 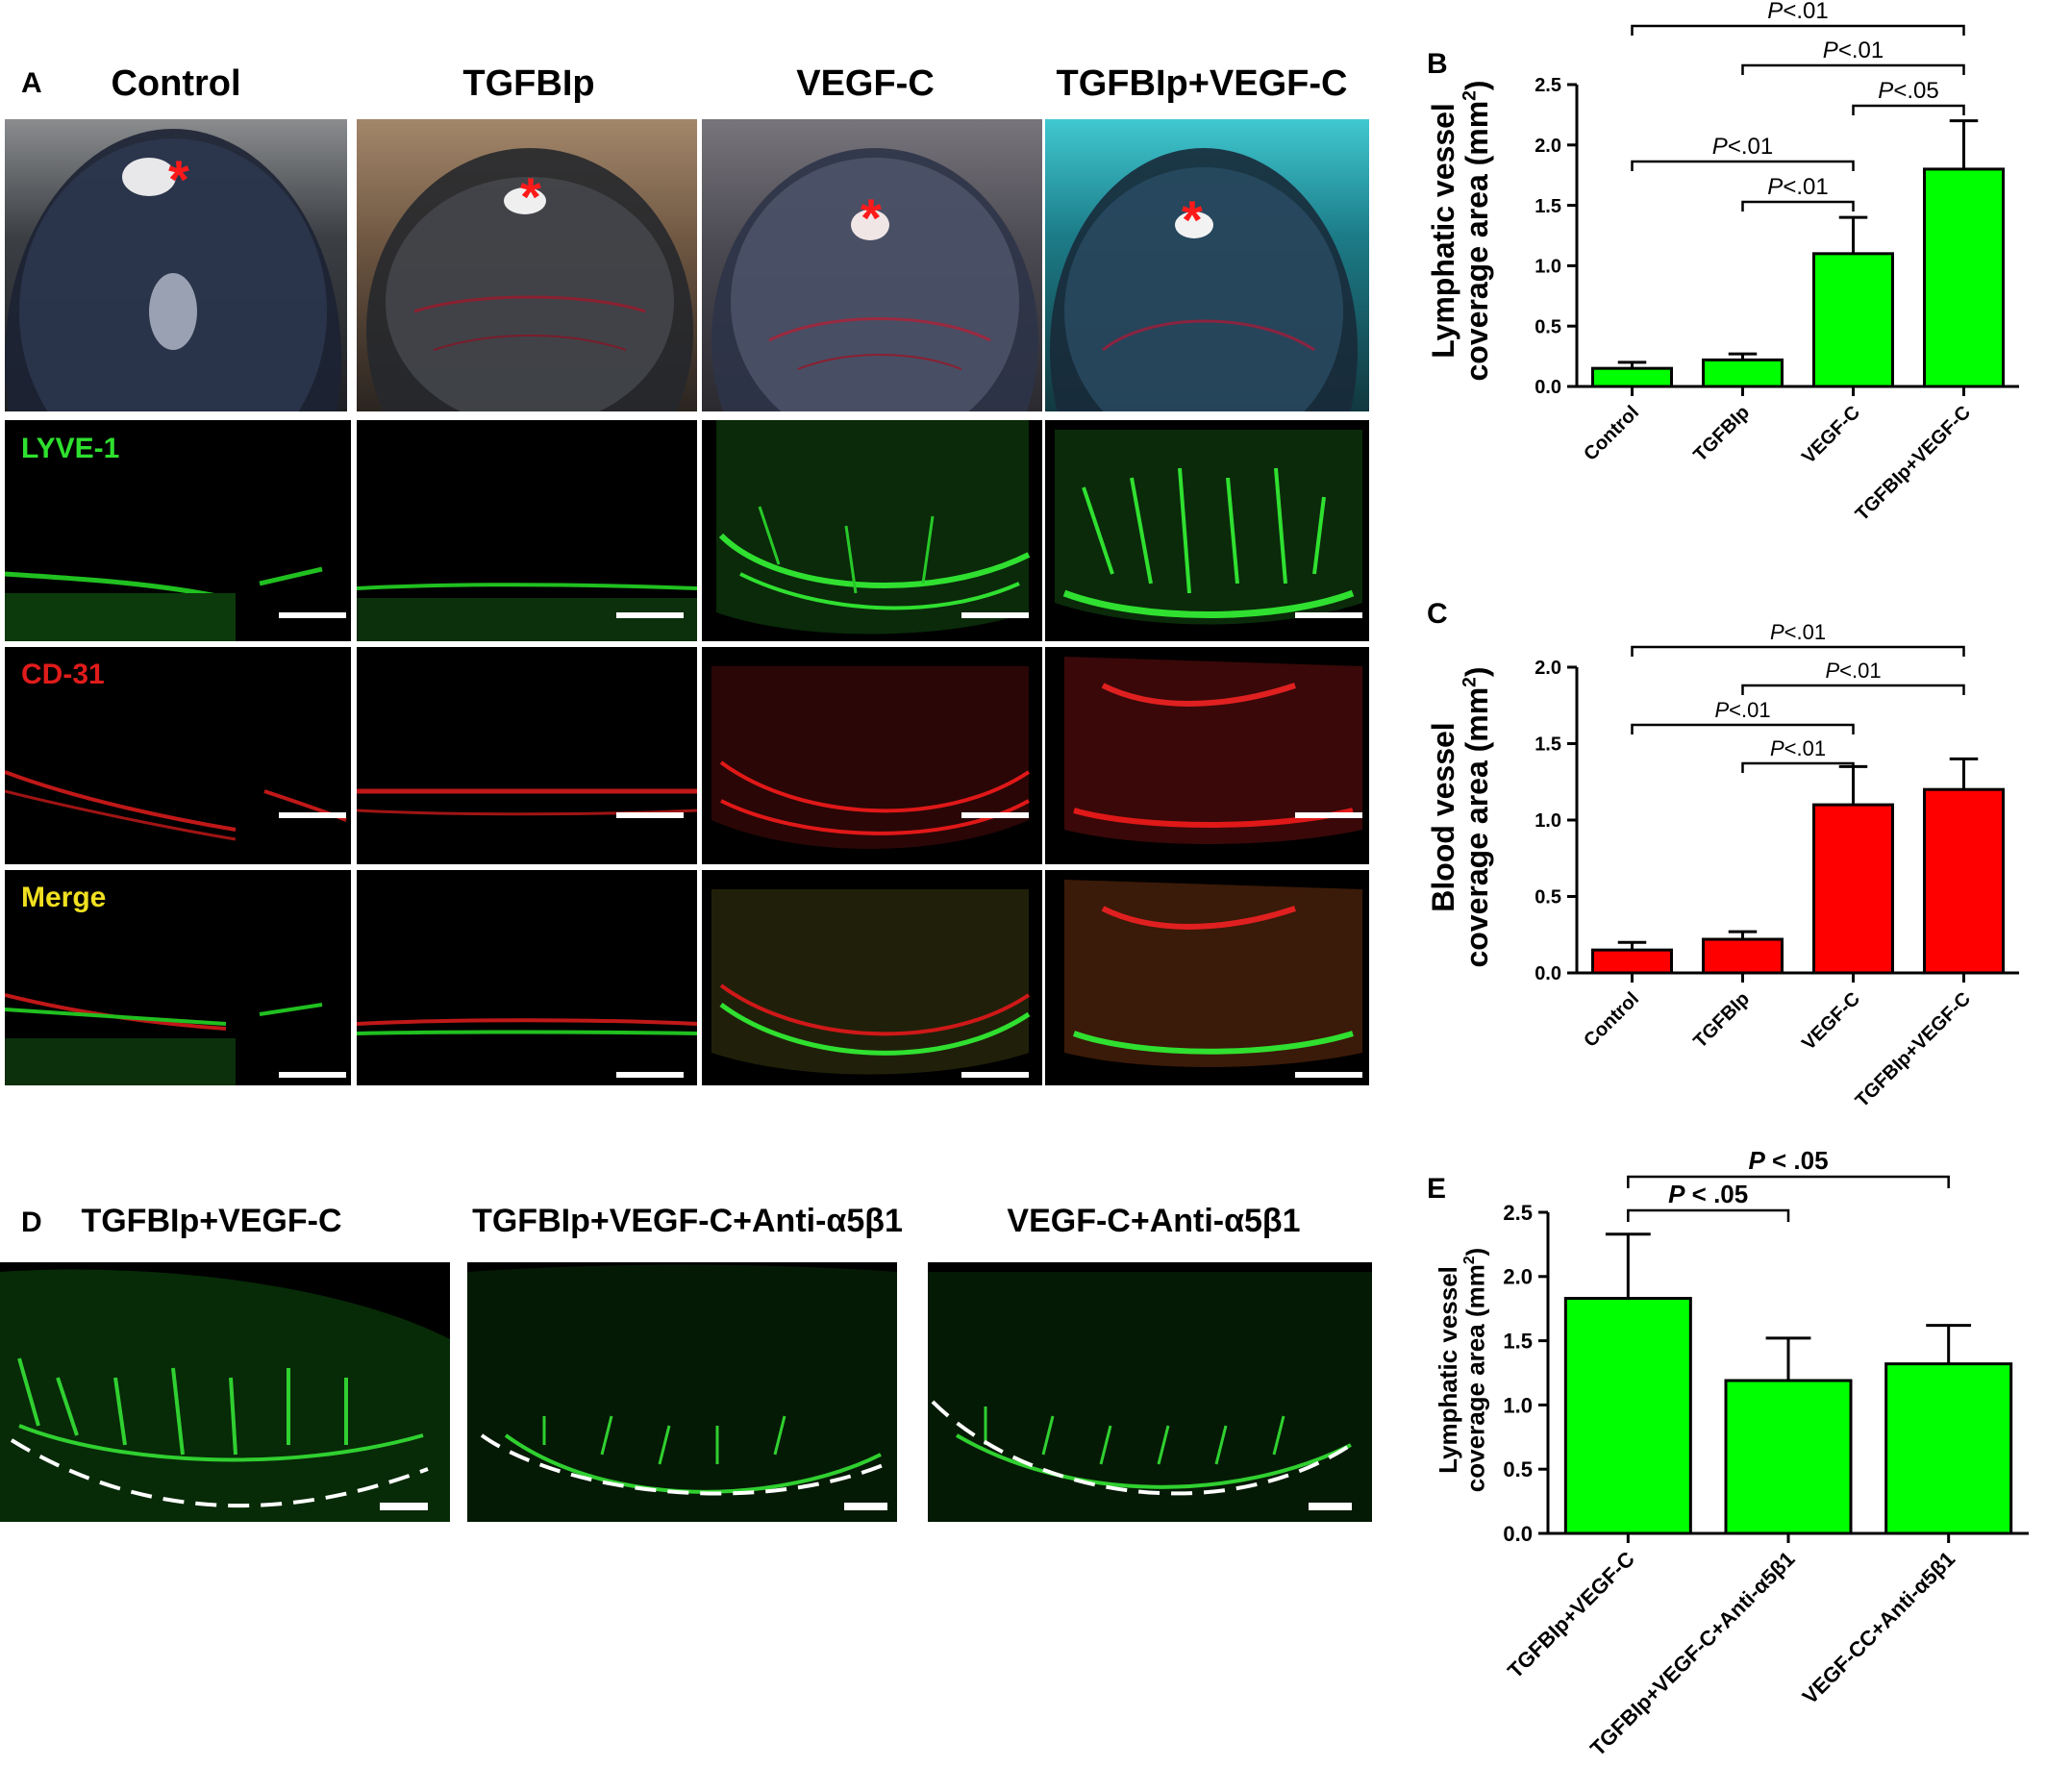 I want to click on column-title-tgfbip: TGFBIp, so click(x=528, y=83).